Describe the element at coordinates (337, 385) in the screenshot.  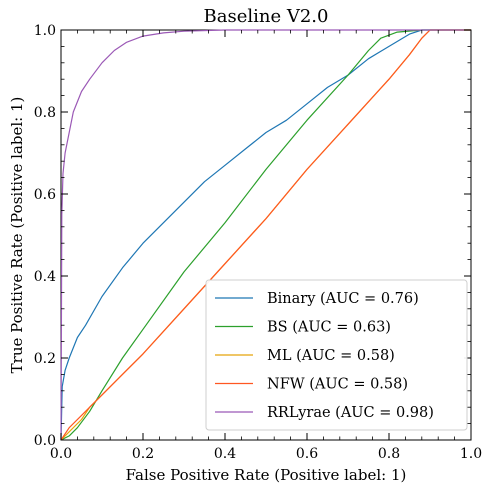
I see `legend-label: NFW (AUC = 0.58)` at that location.